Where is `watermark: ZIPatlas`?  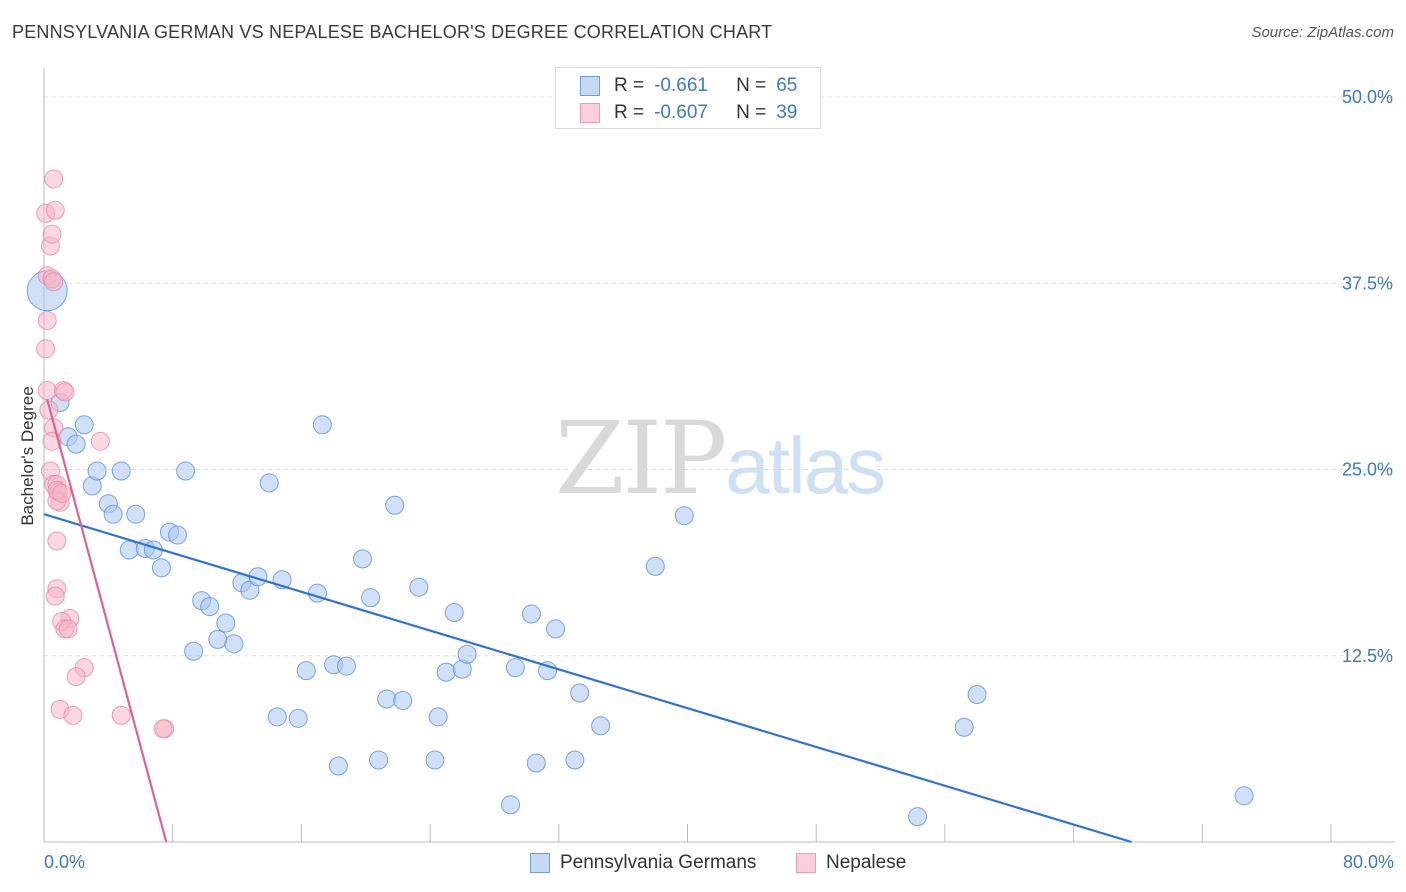
watermark: ZIPatlas is located at coordinates (720, 458).